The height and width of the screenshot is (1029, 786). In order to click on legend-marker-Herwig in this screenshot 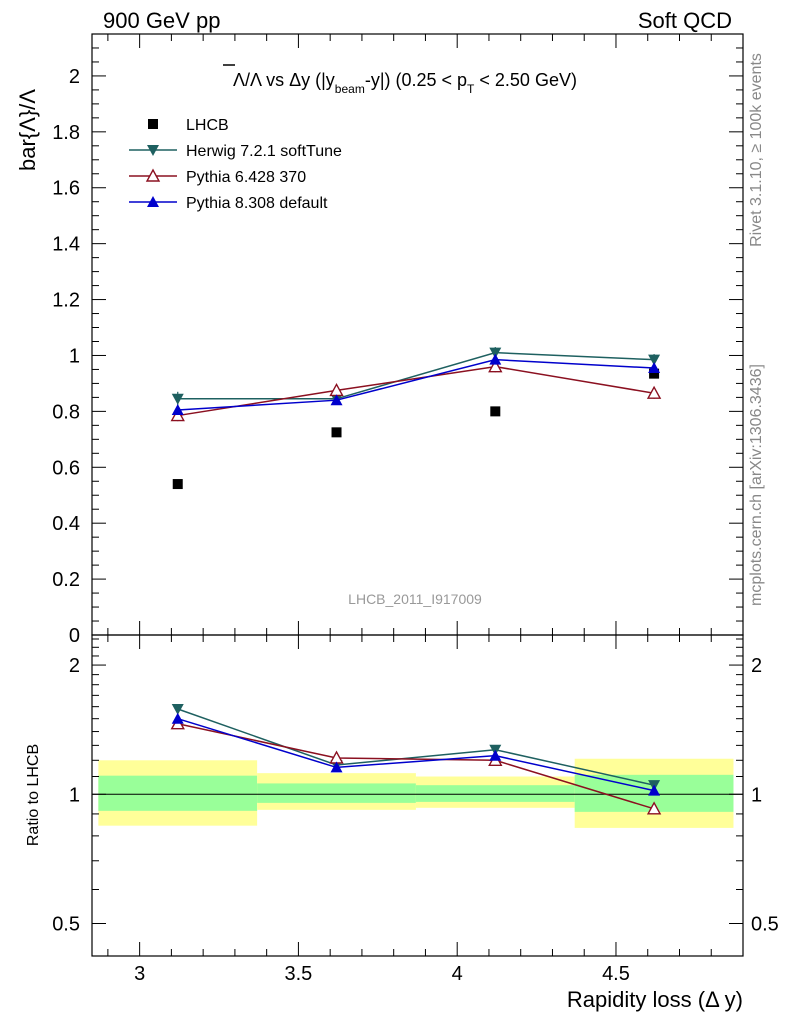, I will do `click(153, 150)`.